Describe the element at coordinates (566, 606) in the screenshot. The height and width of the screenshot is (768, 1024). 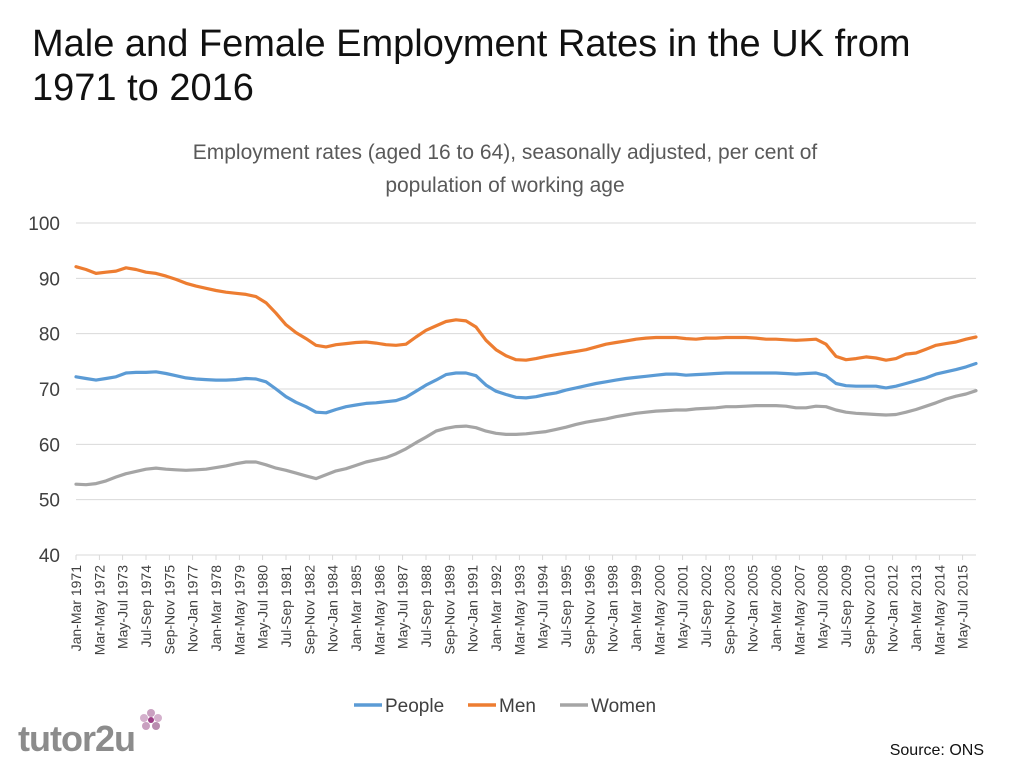
I see `x-tick-label: Jul-Sep 1995` at that location.